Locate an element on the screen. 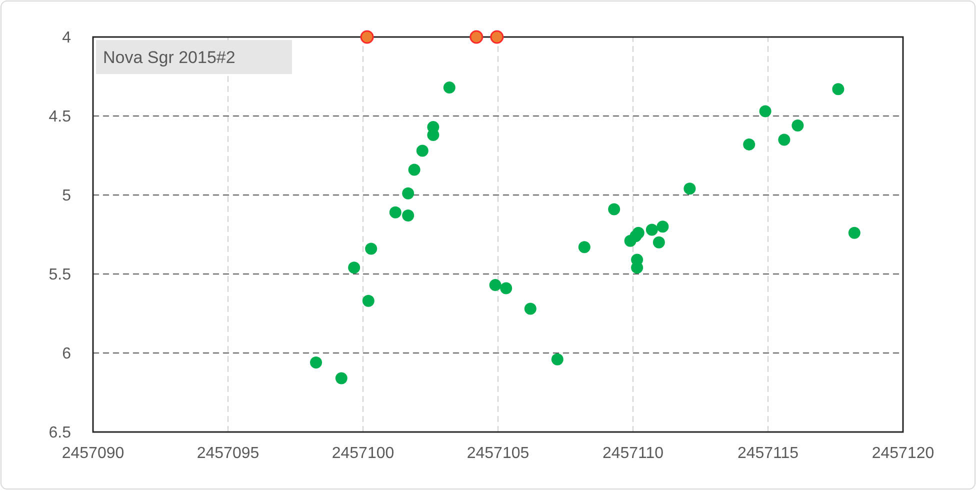 The image size is (976, 490). x-tick-label: 2457095 is located at coordinates (228, 453).